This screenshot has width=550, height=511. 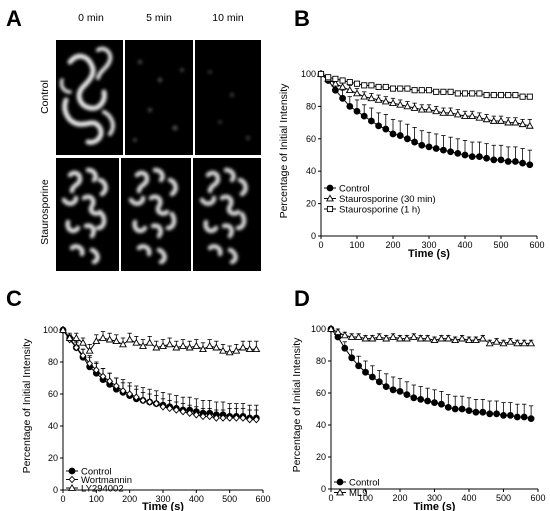 I want to click on legend-label: Staurosporine (30 min), so click(x=387, y=199).